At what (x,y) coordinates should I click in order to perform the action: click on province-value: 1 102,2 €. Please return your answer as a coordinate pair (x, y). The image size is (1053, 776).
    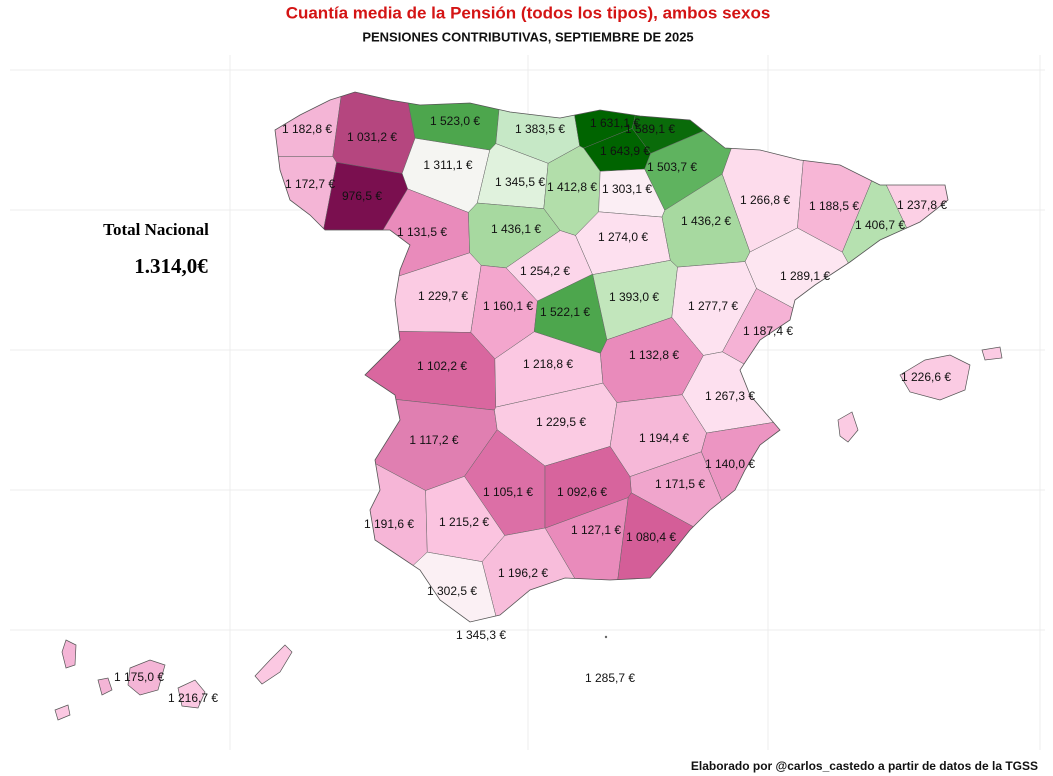
    Looking at the image, I should click on (442, 366).